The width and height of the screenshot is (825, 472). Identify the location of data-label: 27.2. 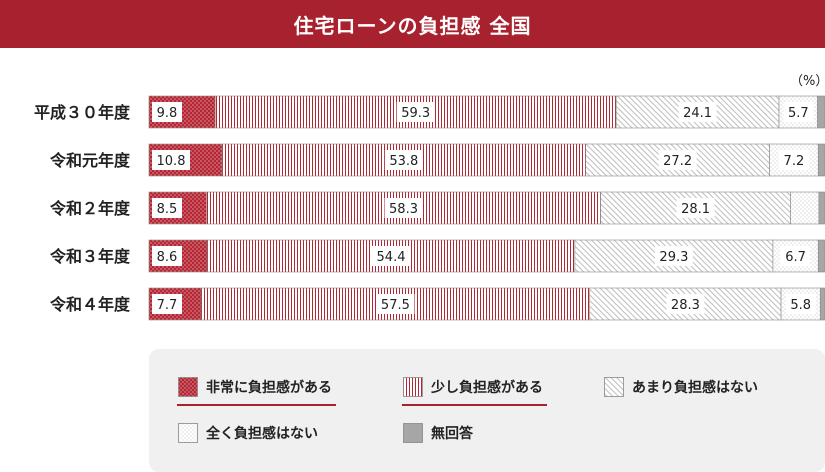
(677, 161).